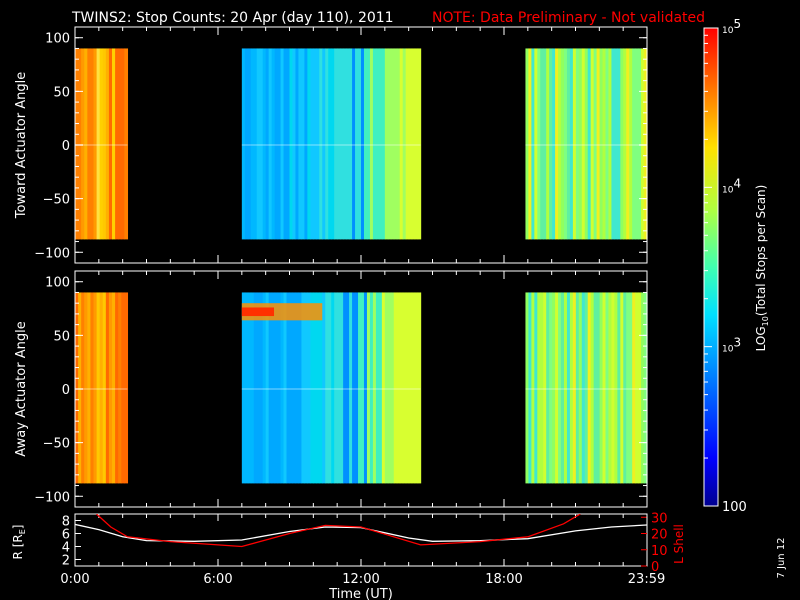  Describe the element at coordinates (66, 535) in the screenshot. I see `left-y-tick-label: 6` at that location.